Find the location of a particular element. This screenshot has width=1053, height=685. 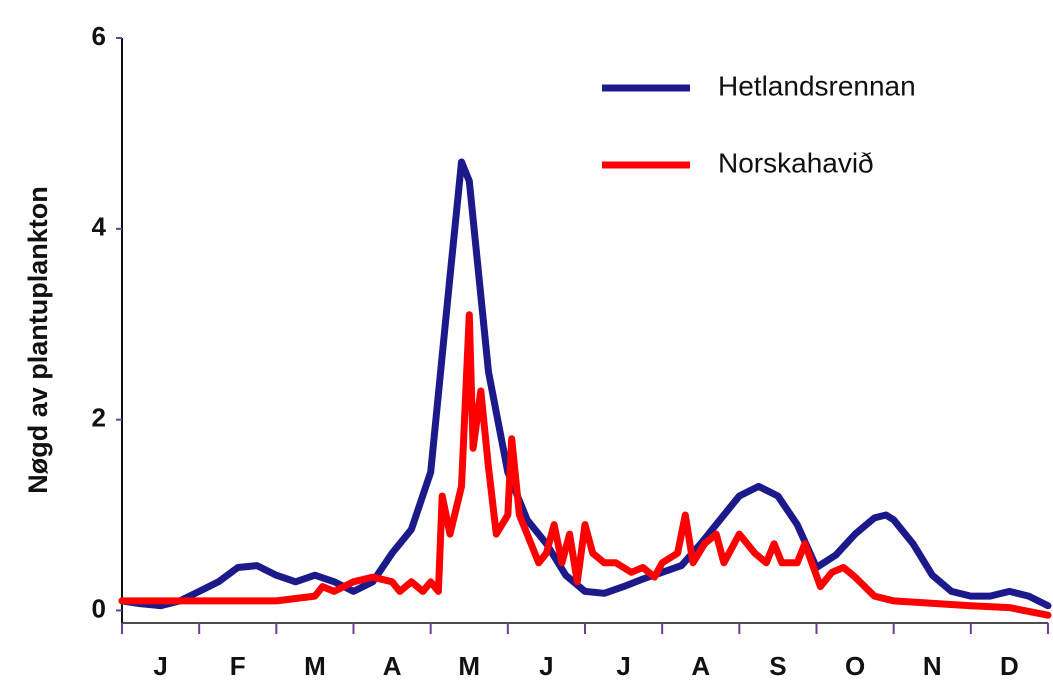

legend-label: Hetlandsrennan is located at coordinates (817, 85).